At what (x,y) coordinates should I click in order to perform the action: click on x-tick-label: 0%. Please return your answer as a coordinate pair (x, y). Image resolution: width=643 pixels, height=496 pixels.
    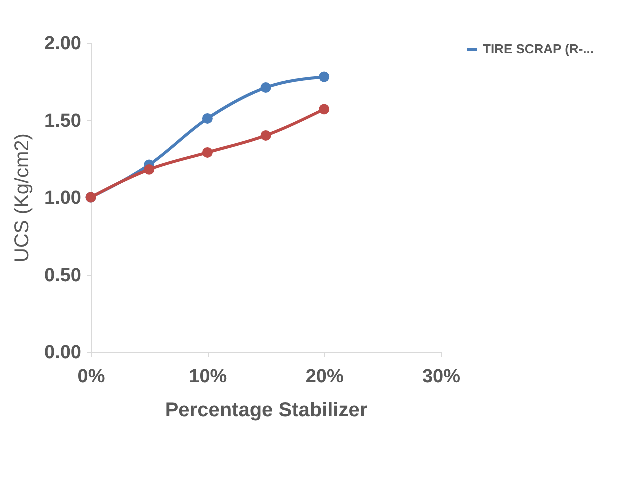
    Looking at the image, I should click on (92, 377).